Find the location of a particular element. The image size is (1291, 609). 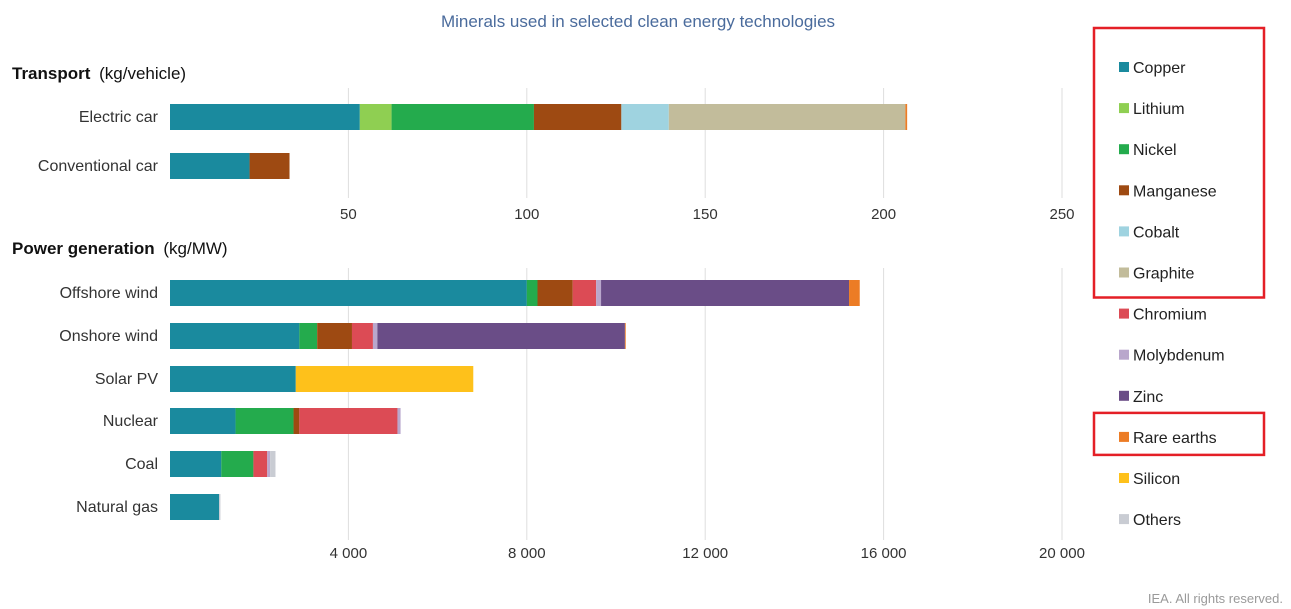

bar-segment-solar-pv-silicon is located at coordinates (384, 379).